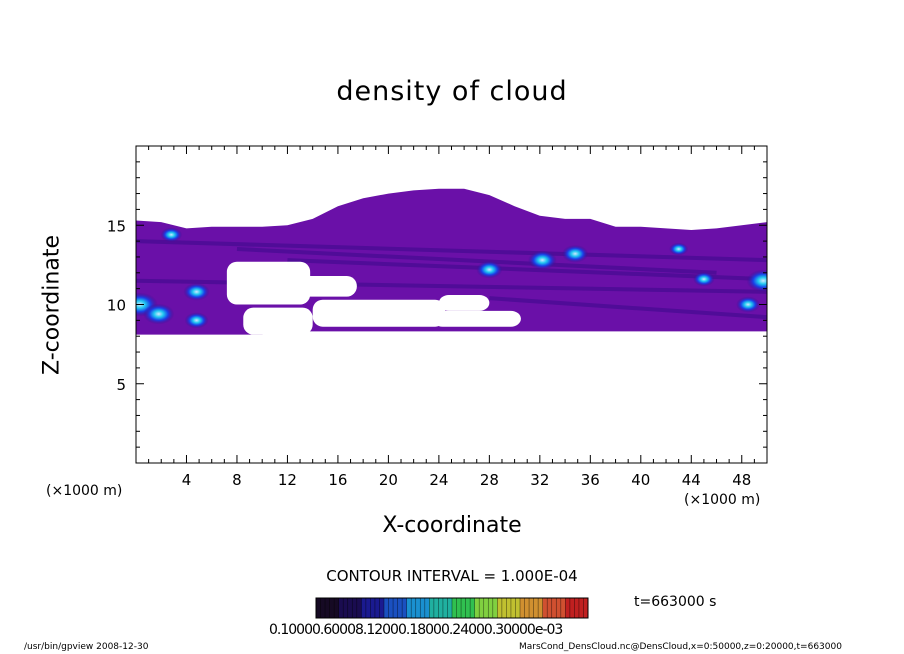 This screenshot has width=904, height=654. I want to click on x-unit-label-left: (×1000 m), so click(84, 491).